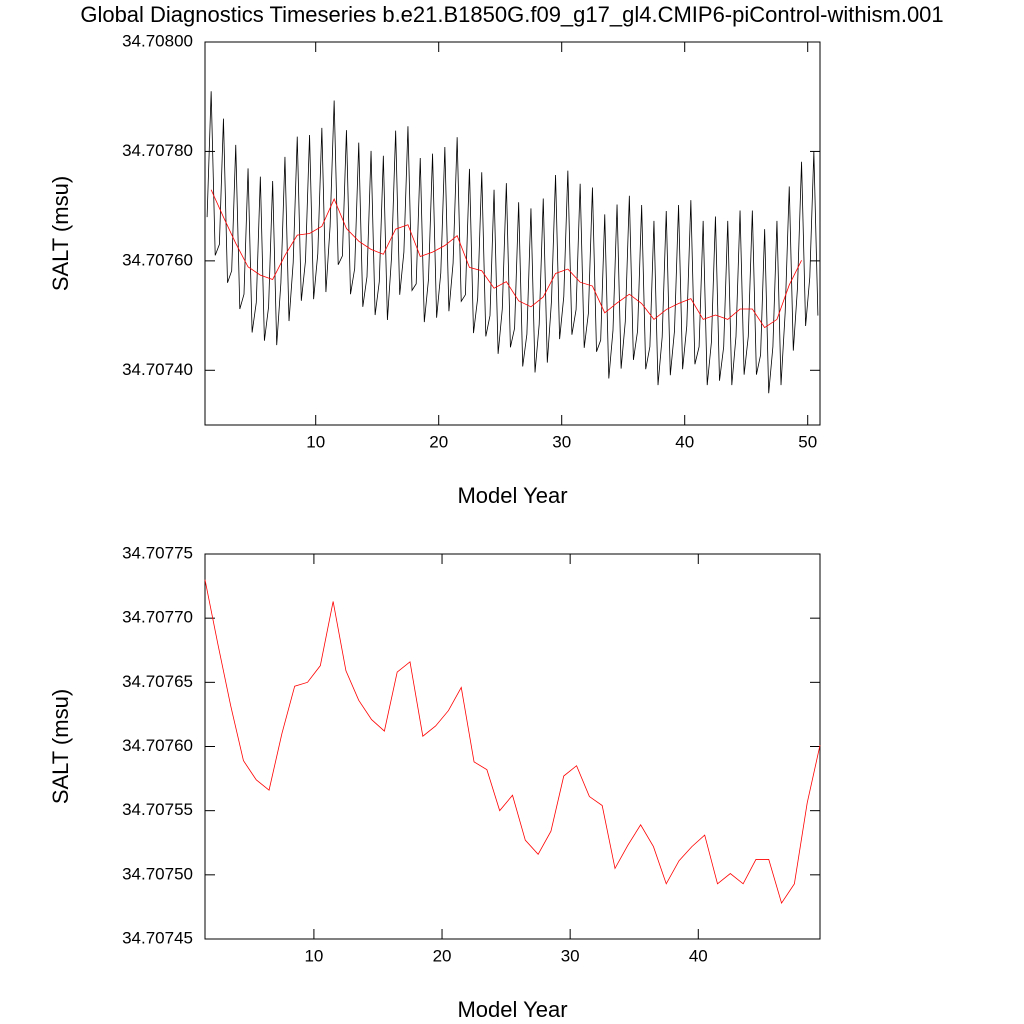 The image size is (1024, 1024). I want to click on y-tick-label: 34.70780, so click(157, 150).